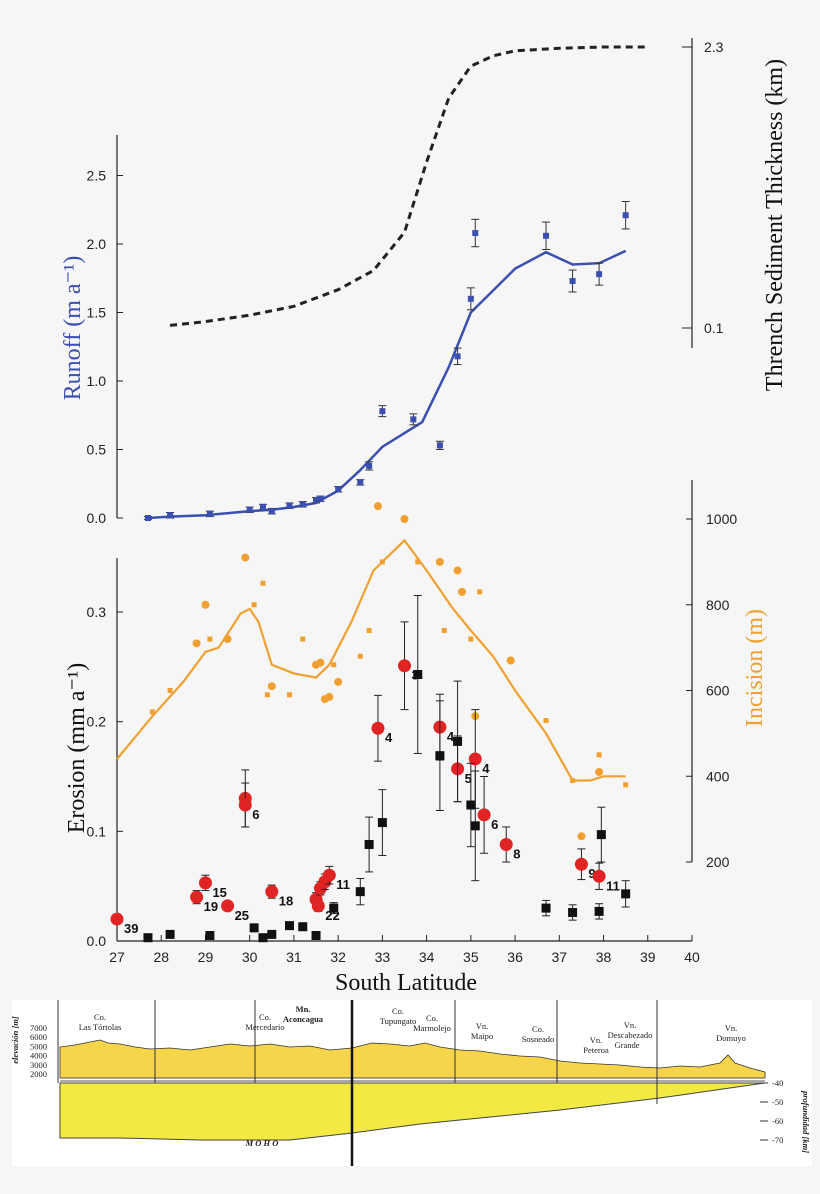 This screenshot has height=1194, width=820. Describe the element at coordinates (303, 1019) in the screenshot. I see `peak-label-name: Aconcagua` at that location.